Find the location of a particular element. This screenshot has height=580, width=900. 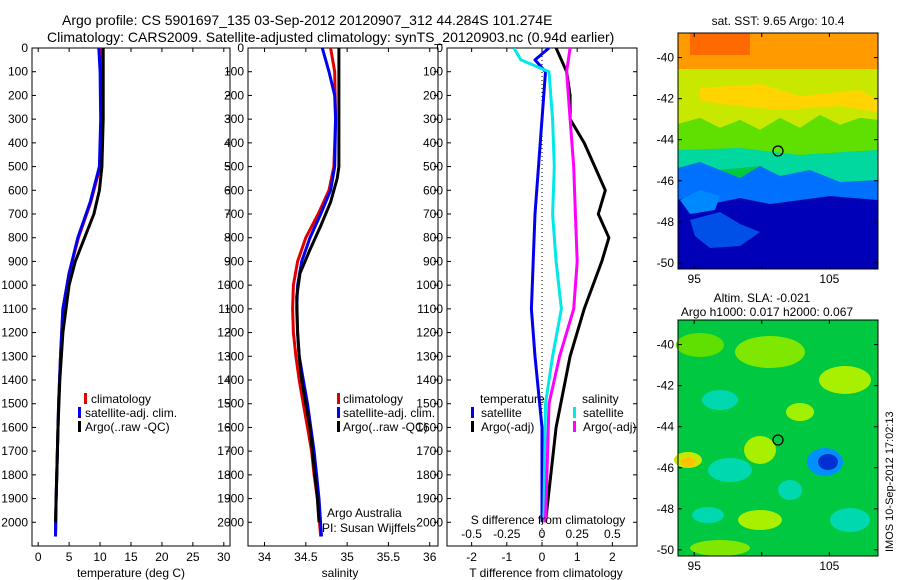

salinity-tick-label: 0.5 is located at coordinates (612, 534).